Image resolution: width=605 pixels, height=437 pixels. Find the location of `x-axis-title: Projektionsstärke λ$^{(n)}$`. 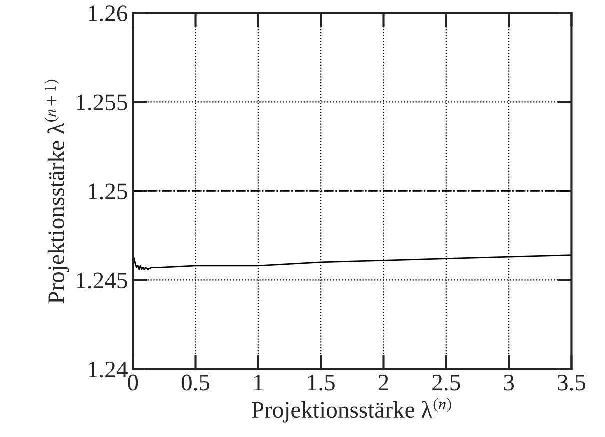

x-axis-title: Projektionsstärke λ$^{(n)}$ is located at coordinates (352, 410).